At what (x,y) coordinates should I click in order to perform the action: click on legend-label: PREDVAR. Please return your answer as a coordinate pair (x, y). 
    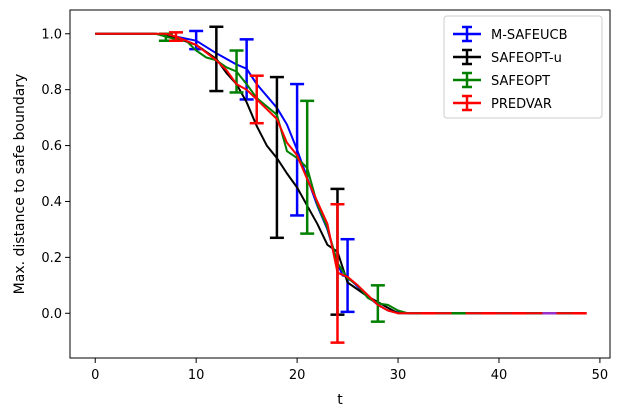
    Looking at the image, I should click on (521, 104).